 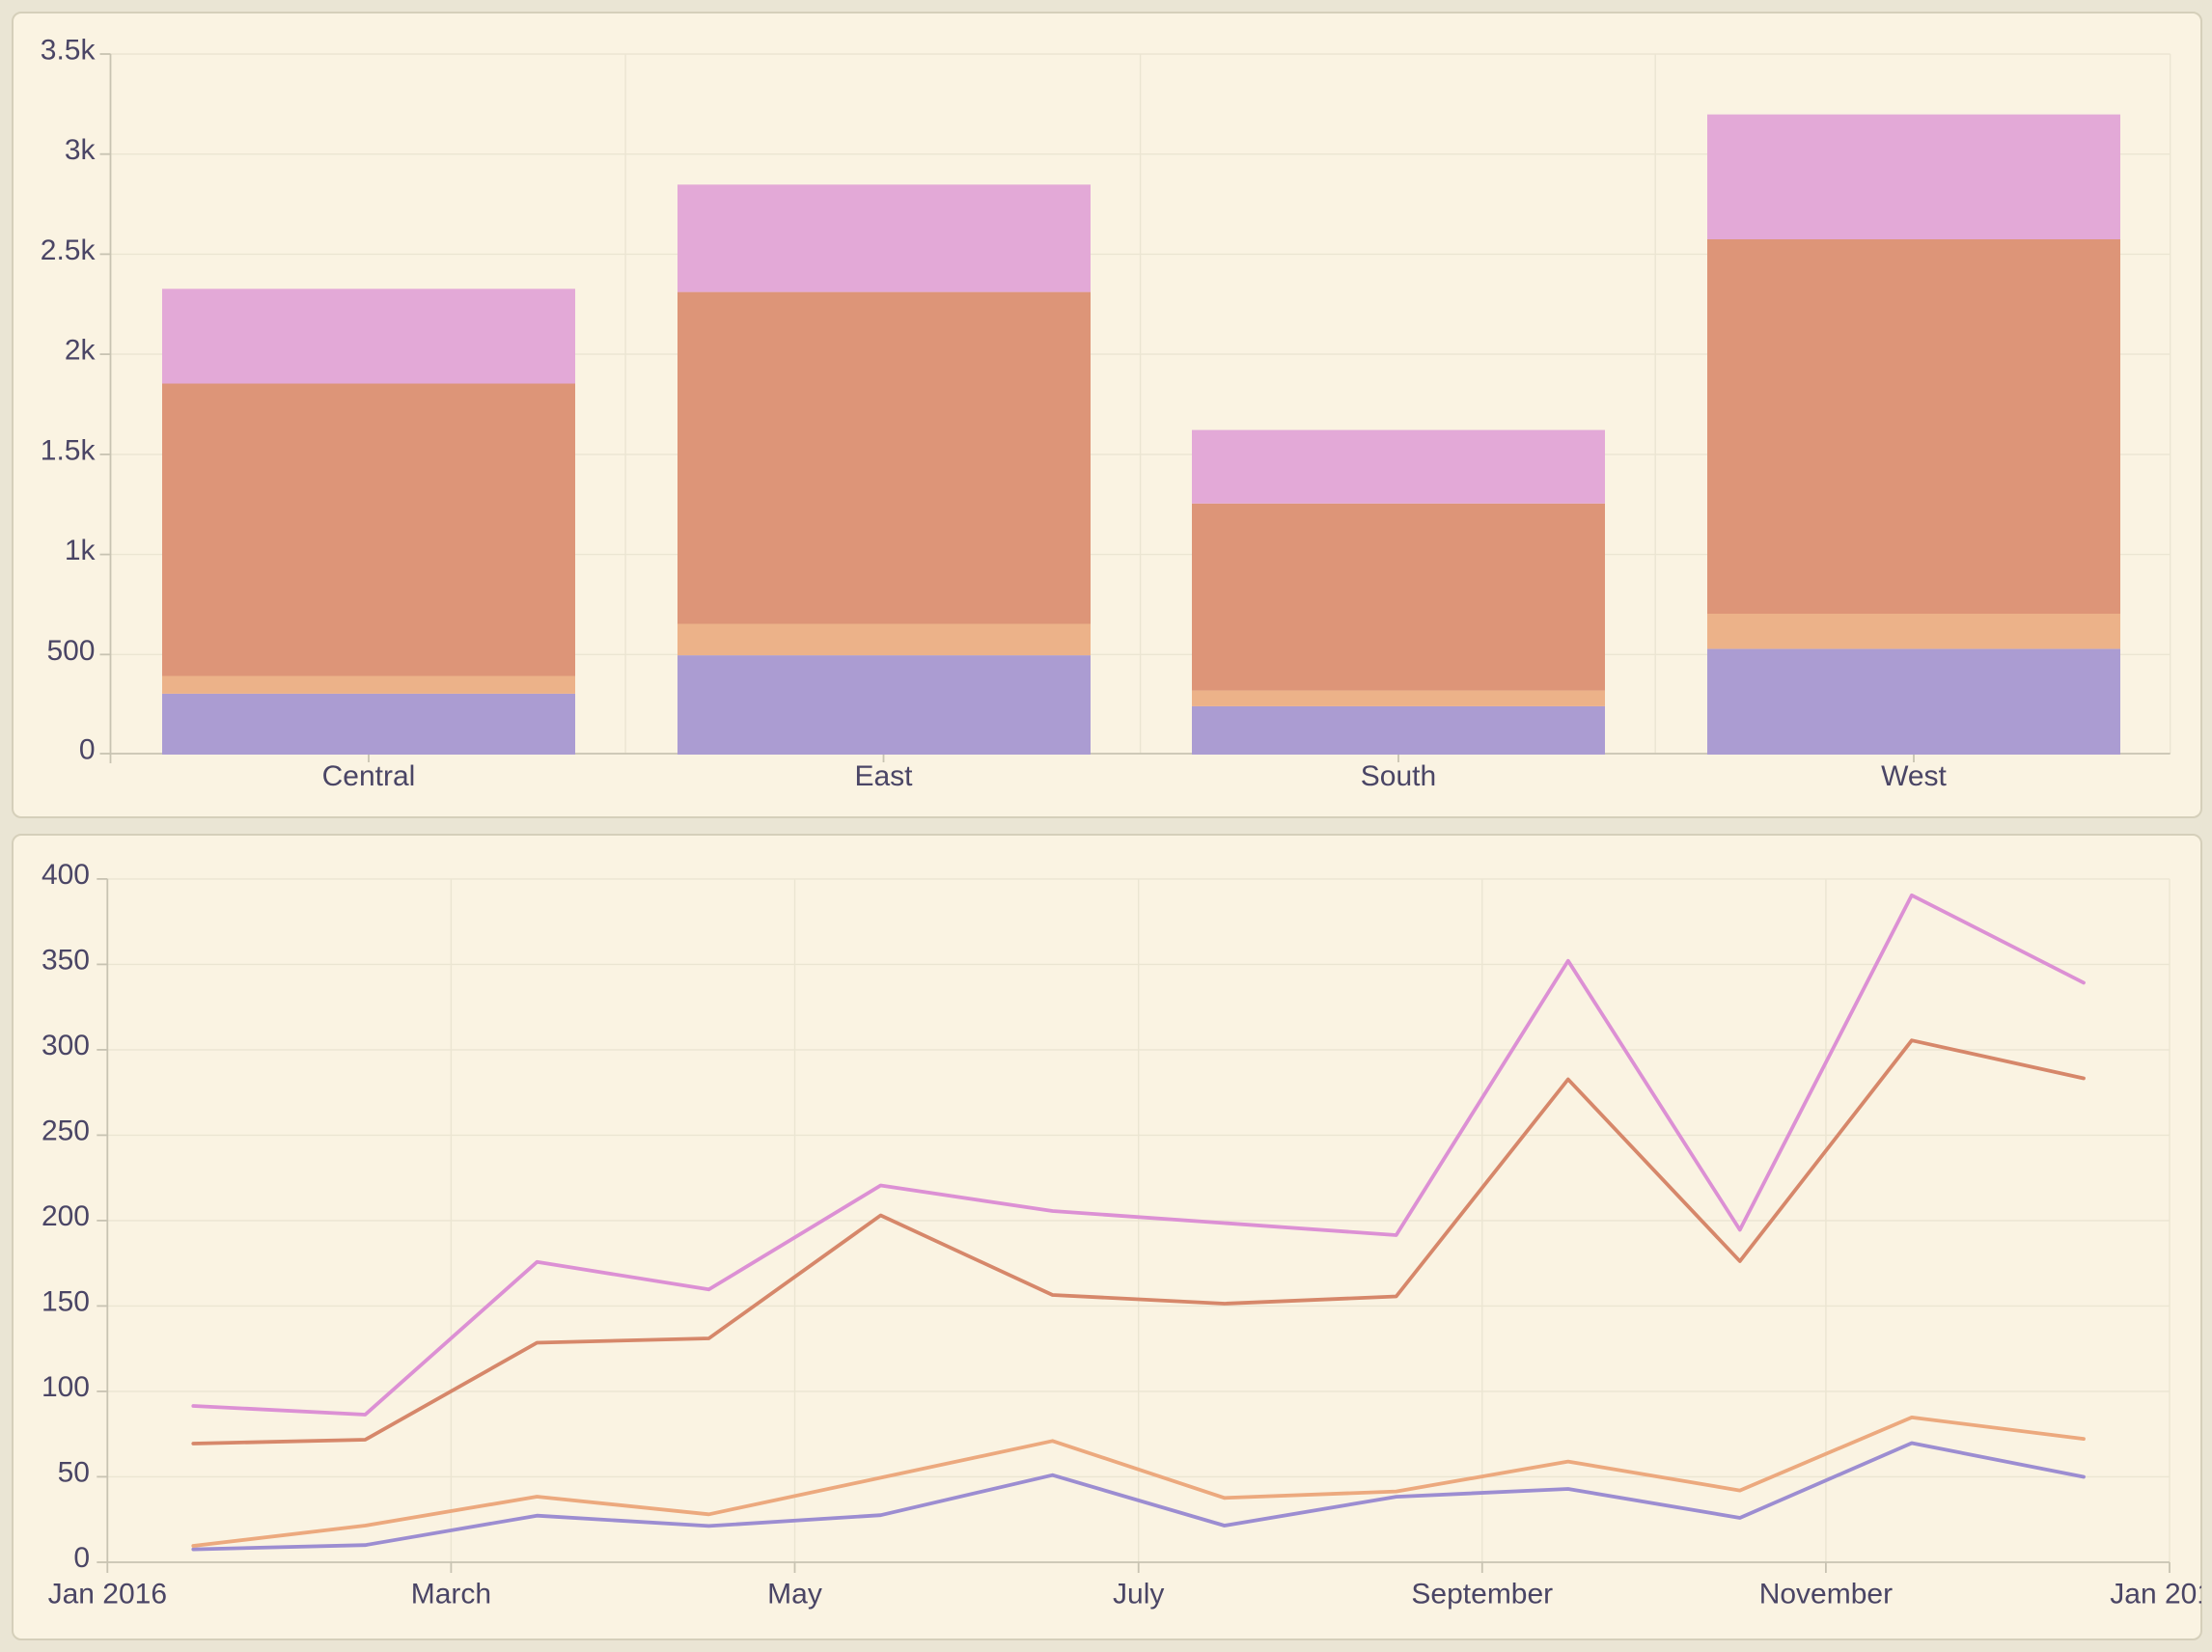 I want to click on svg-text: 500, so click(x=70, y=651).